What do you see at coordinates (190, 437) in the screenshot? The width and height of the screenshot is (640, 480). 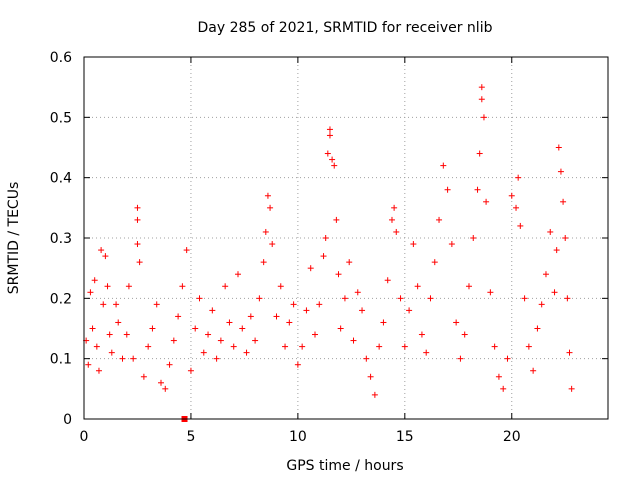 I see `x-tick-label: 5` at bounding box center [190, 437].